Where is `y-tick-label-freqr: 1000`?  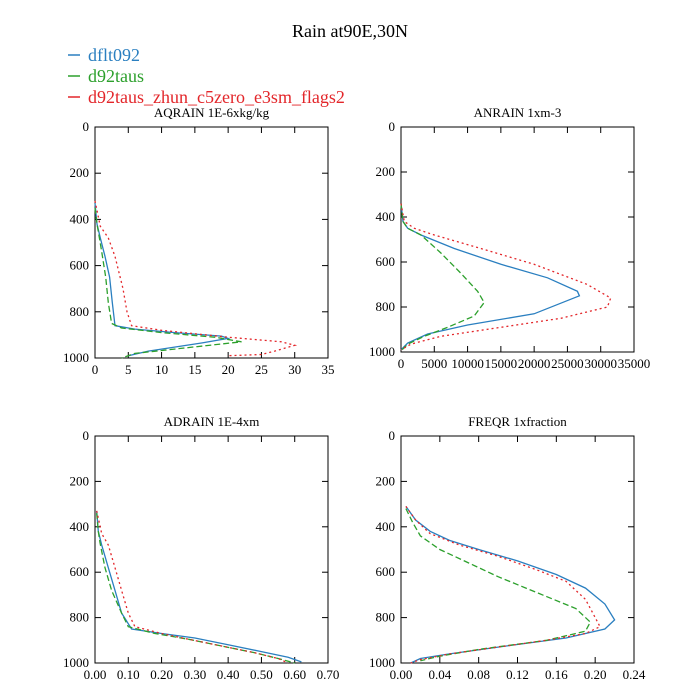 y-tick-label-freqr: 1000 is located at coordinates (382, 662).